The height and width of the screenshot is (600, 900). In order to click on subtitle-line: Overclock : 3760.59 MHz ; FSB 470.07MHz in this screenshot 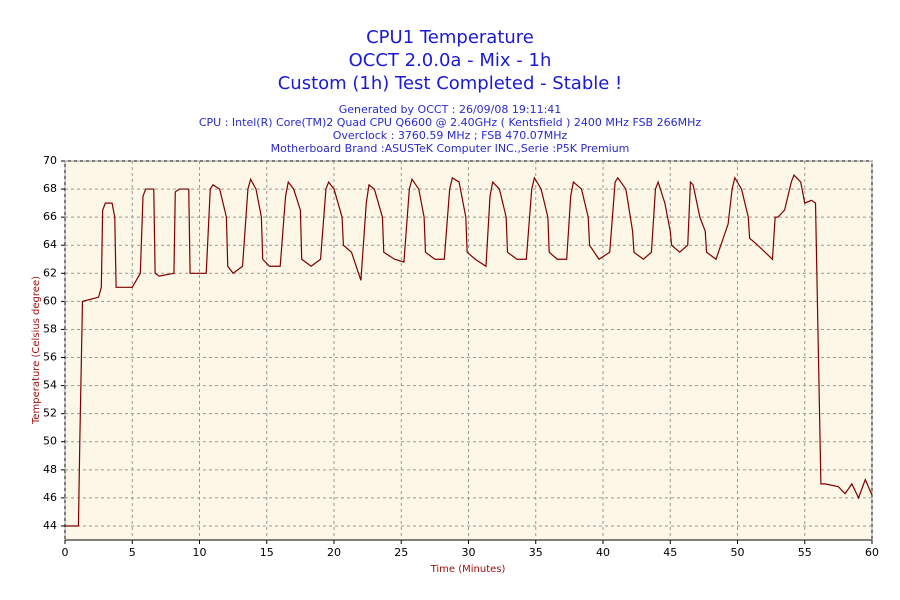, I will do `click(450, 135)`.